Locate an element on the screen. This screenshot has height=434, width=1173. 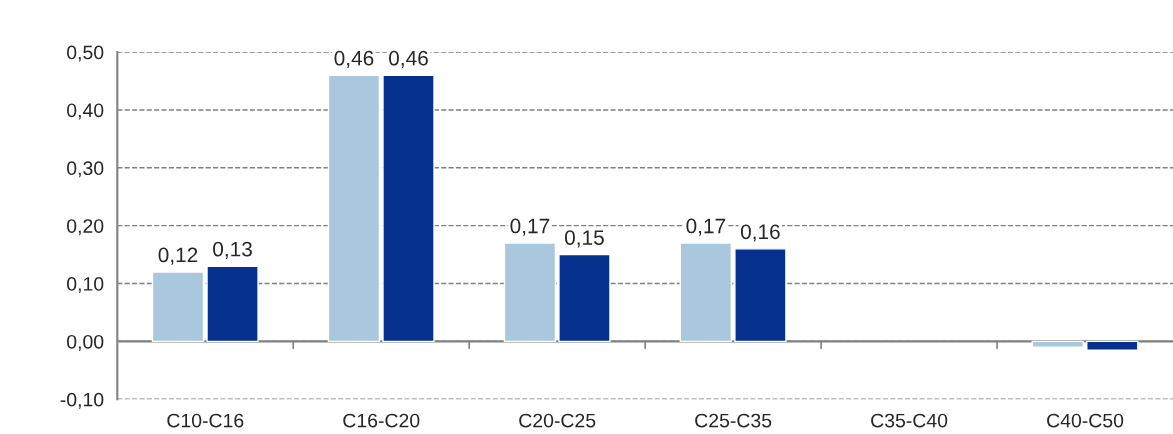
y-tick-label: 0,00 is located at coordinates (85, 342).